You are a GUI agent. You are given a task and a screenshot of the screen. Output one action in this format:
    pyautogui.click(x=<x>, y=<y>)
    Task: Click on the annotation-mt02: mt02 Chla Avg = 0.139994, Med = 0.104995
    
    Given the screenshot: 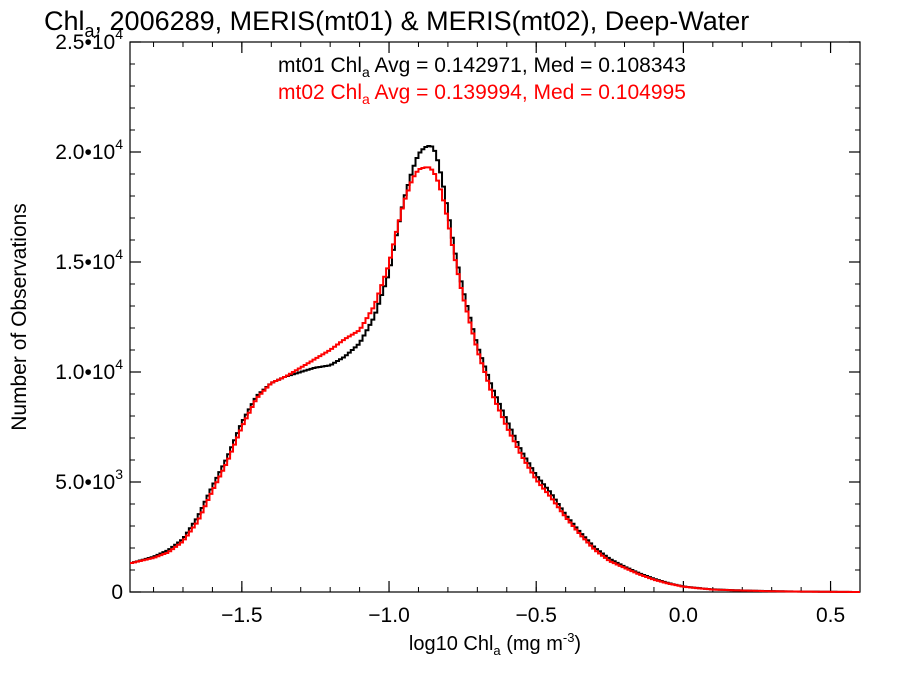 What is the action you would take?
    pyautogui.click(x=482, y=94)
    